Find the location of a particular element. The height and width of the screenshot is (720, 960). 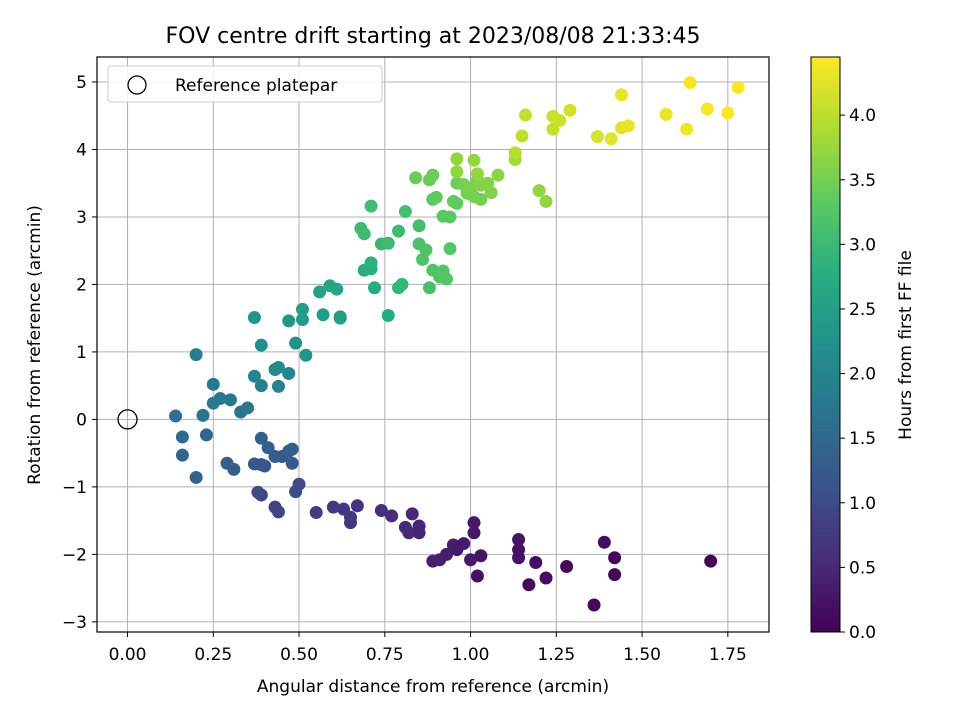

y-axis-ticks: −3 −2 −1 0 1 2 3 4 5 is located at coordinates (79, 353).